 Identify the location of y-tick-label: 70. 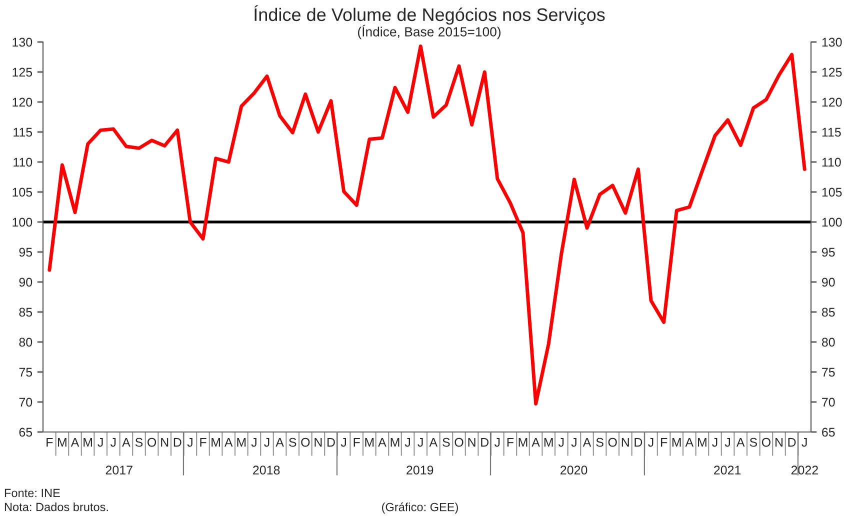
(25, 402).